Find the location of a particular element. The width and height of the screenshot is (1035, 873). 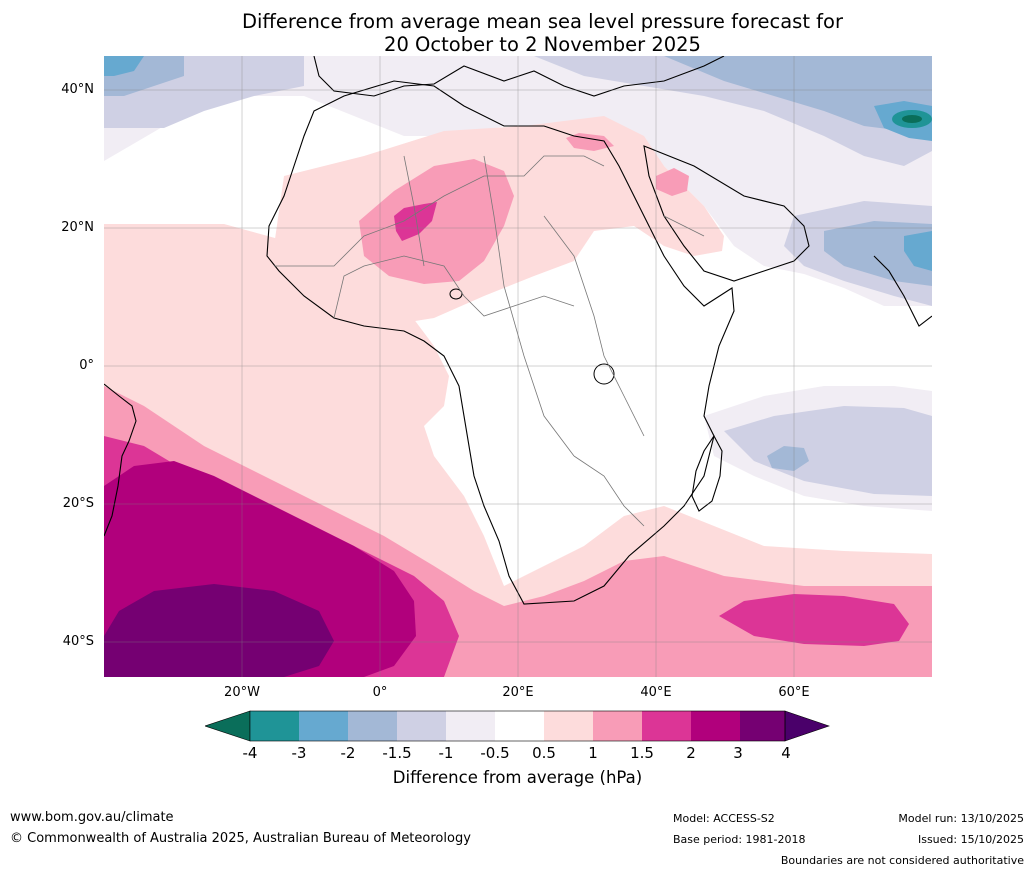

cbar-tick: -0.5 is located at coordinates (495, 753).